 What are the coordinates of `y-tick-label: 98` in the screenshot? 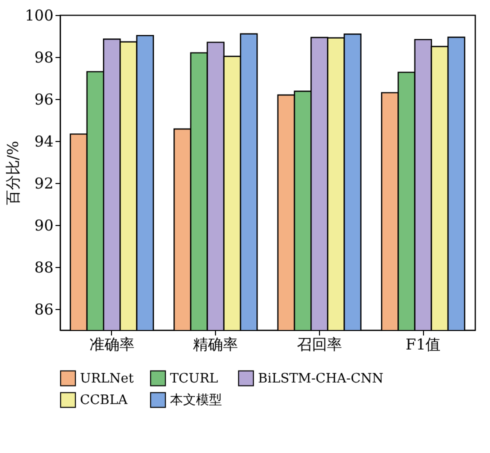 It's located at (44, 57).